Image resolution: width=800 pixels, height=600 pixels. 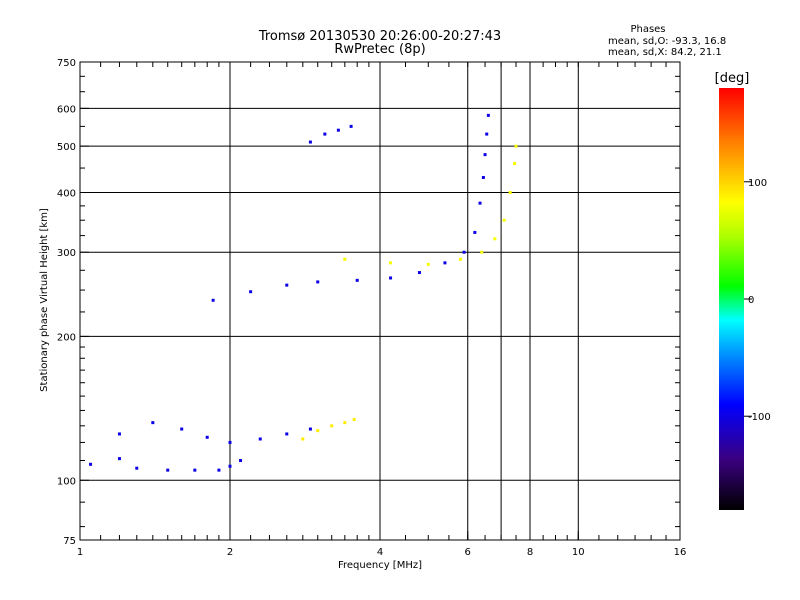 I want to click on colorbar-tick-label: -100, so click(x=759, y=417).